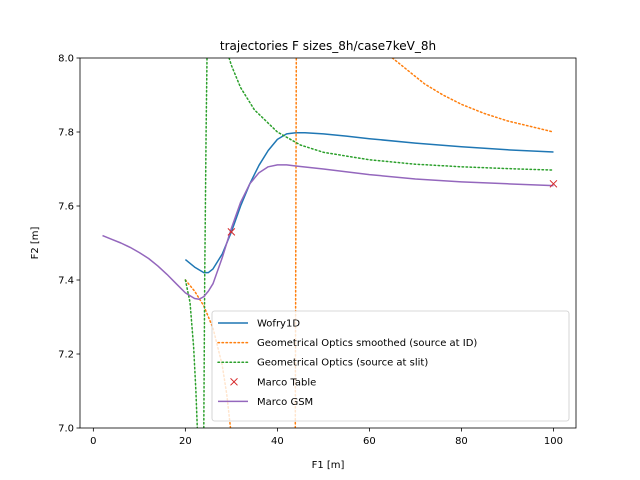  I want to click on chart-title: trajectories F sizes_8h/case7keV_8h, so click(328, 46).